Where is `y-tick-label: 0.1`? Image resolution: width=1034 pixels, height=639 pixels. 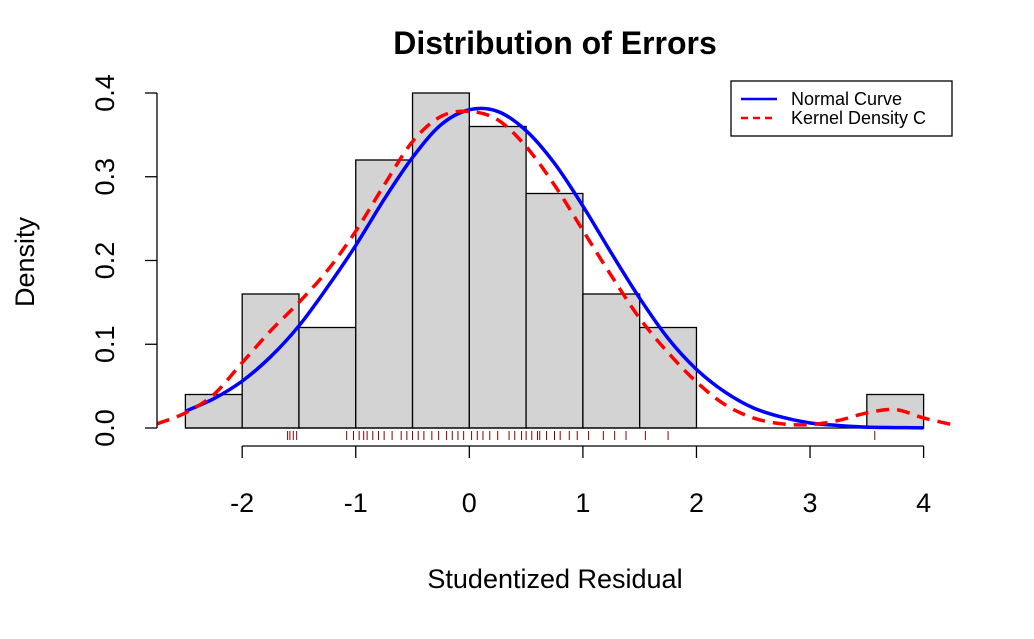 y-tick-label: 0.1 is located at coordinates (105, 344).